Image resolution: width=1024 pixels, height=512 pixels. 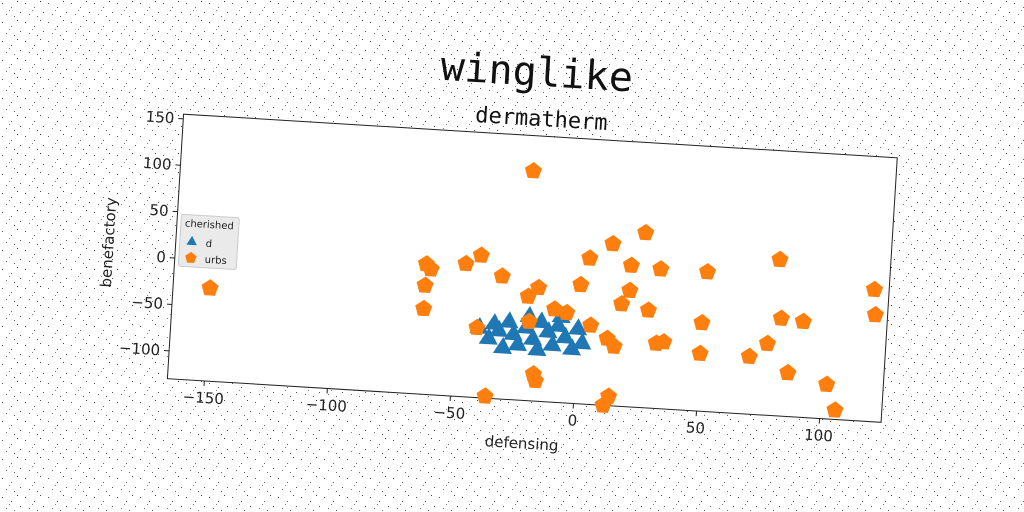 What do you see at coordinates (203, 398) in the screenshot?
I see `x-tick-label: −150` at bounding box center [203, 398].